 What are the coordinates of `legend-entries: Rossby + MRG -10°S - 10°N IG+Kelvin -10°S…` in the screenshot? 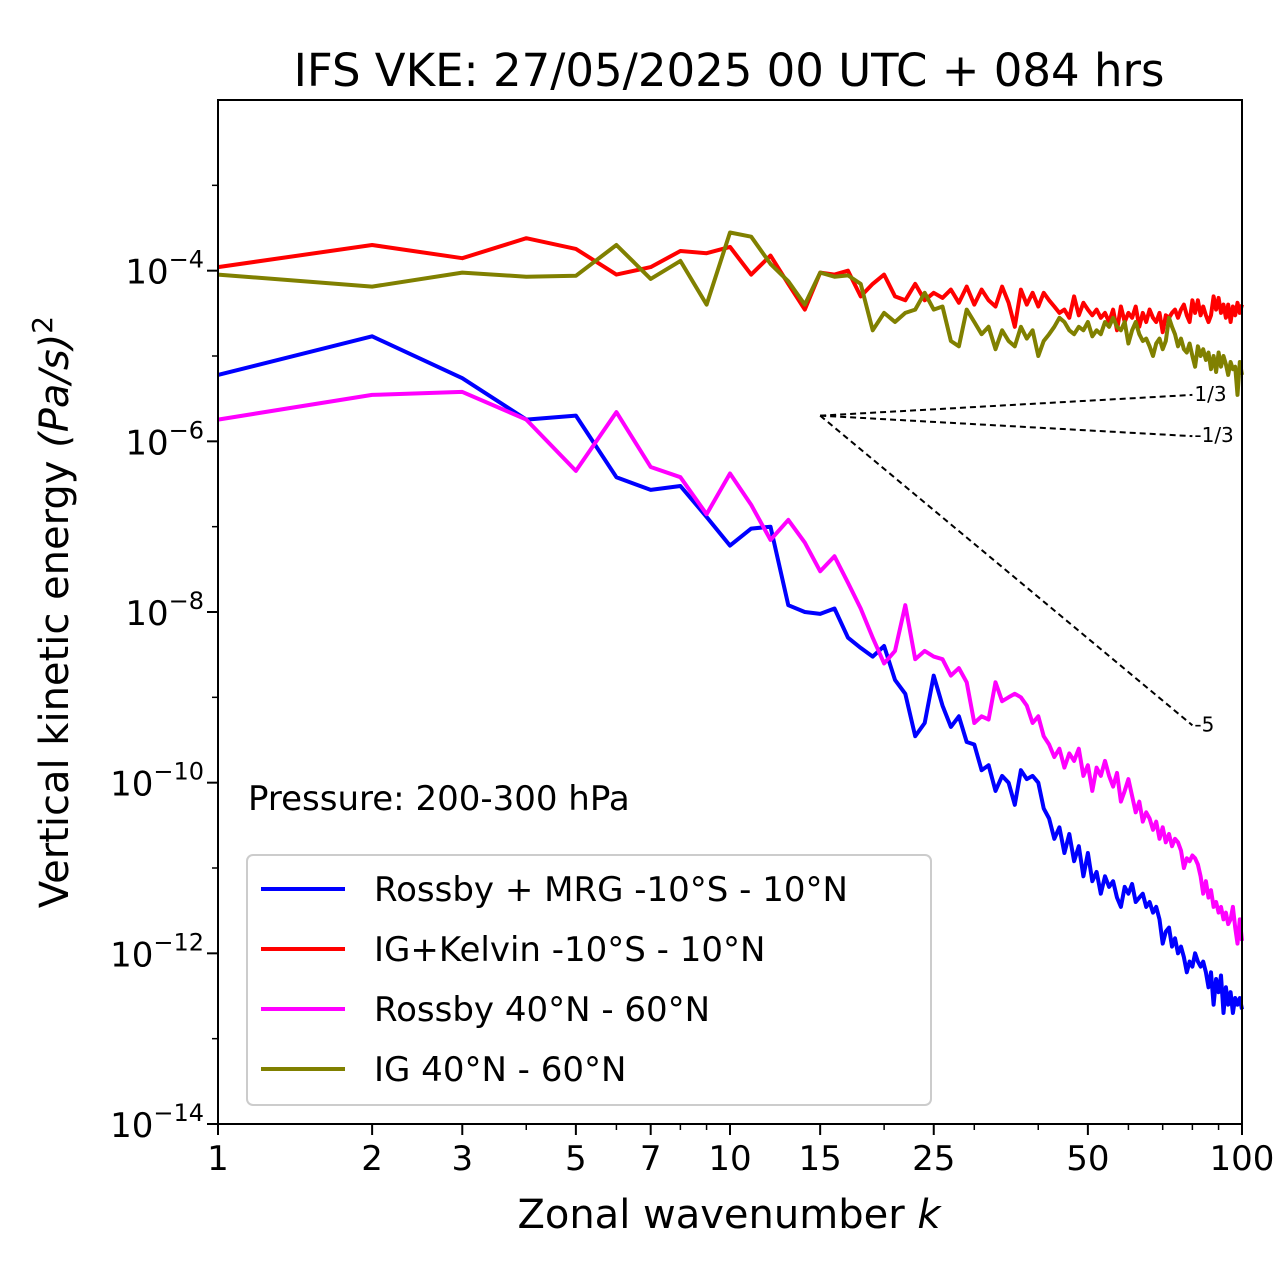 It's located at (554, 980).